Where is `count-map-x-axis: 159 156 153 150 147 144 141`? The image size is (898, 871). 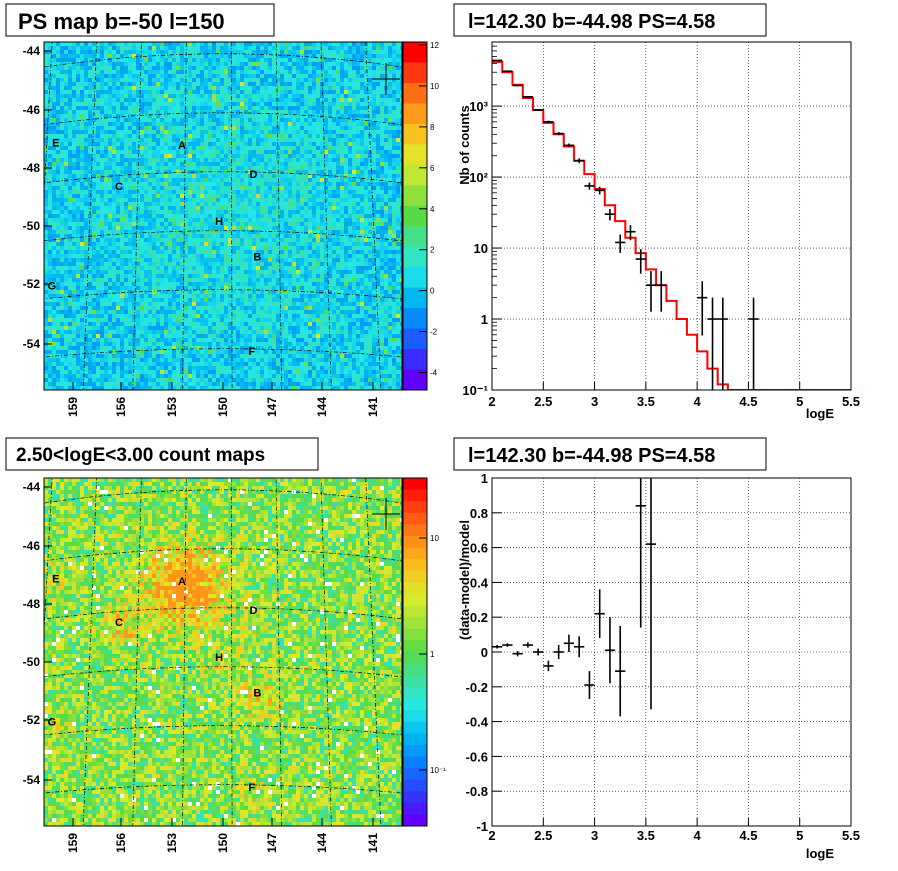
count-map-x-axis: 159 156 153 150 147 144 141 is located at coordinates (223, 835).